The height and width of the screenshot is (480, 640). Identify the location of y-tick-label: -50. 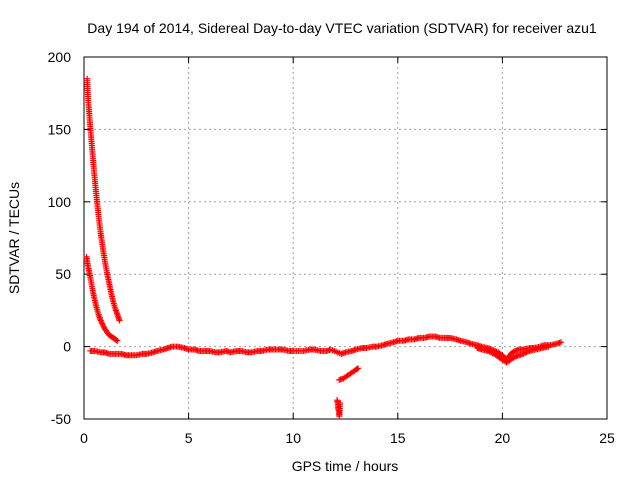
(61, 419).